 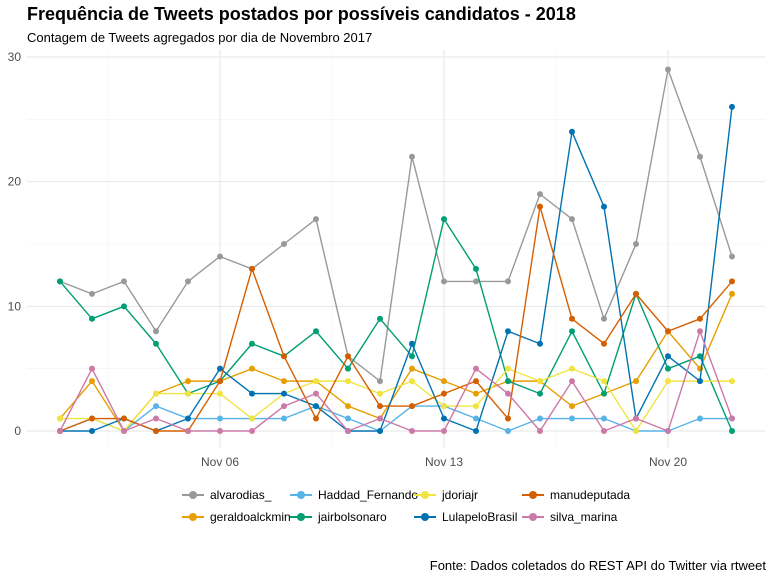 I want to click on x-tick-label: Nov 13, so click(x=444, y=462).